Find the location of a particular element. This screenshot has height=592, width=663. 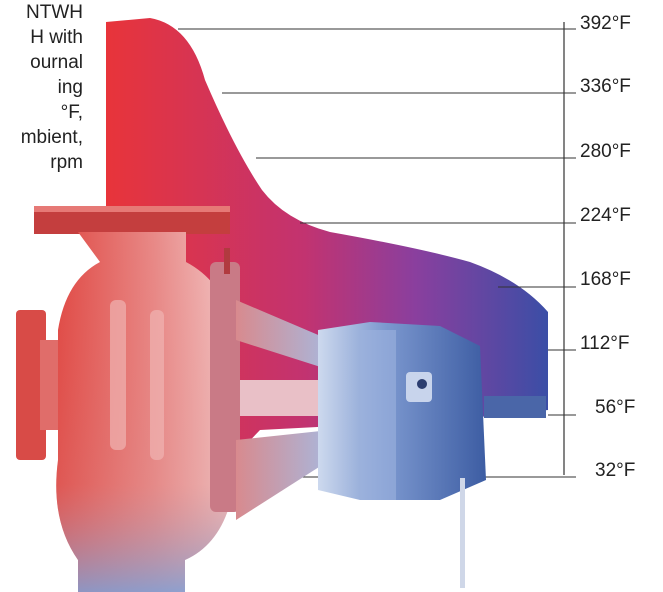

caption-line-5: °F, is located at coordinates (71, 112).